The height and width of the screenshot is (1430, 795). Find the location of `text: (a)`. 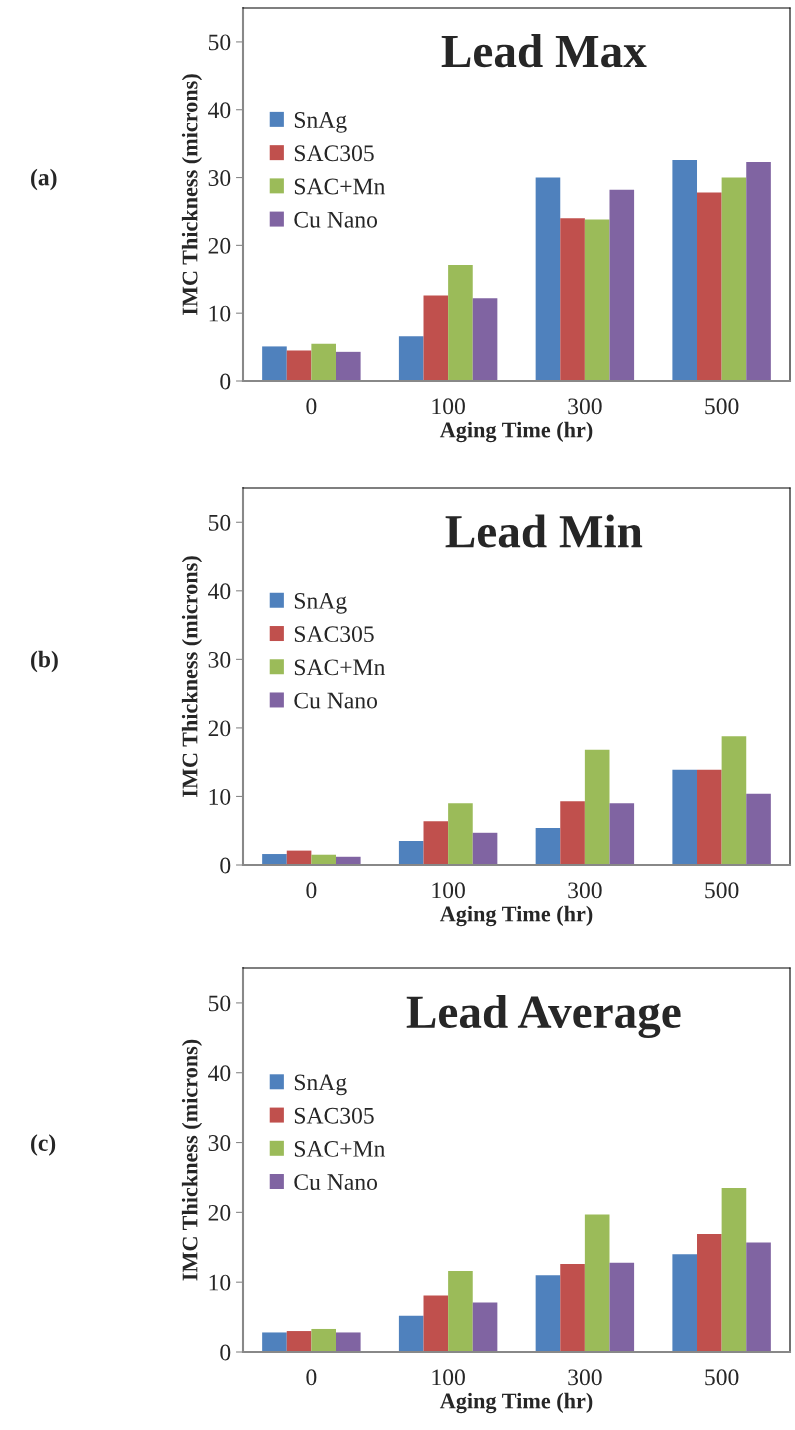

text: (a) is located at coordinates (44, 179).